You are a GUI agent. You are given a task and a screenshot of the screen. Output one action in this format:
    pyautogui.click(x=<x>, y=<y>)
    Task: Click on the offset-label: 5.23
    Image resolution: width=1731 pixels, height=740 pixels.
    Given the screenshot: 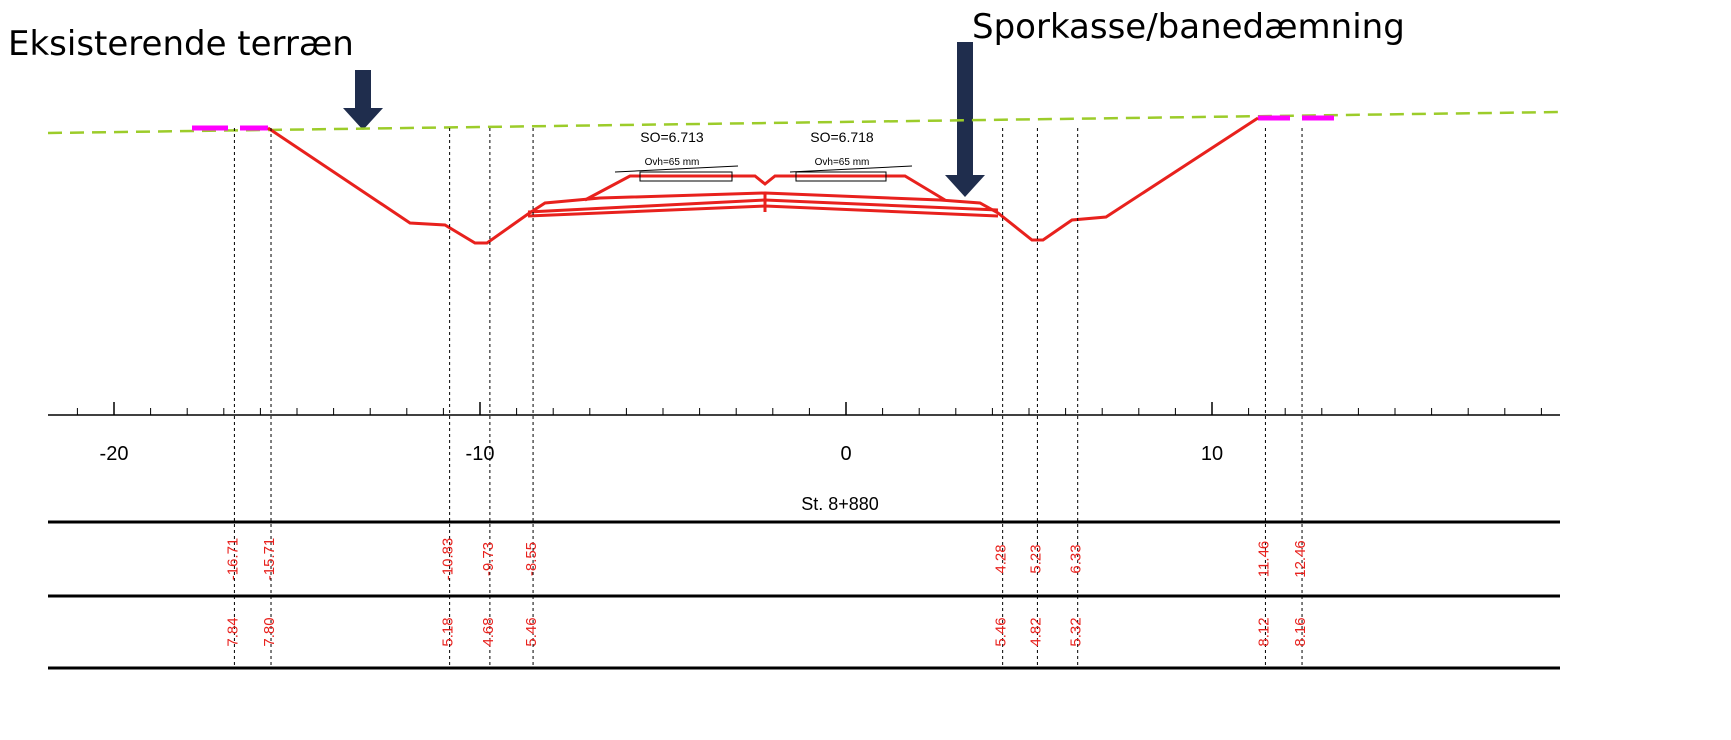 What is the action you would take?
    pyautogui.click(x=1035, y=558)
    